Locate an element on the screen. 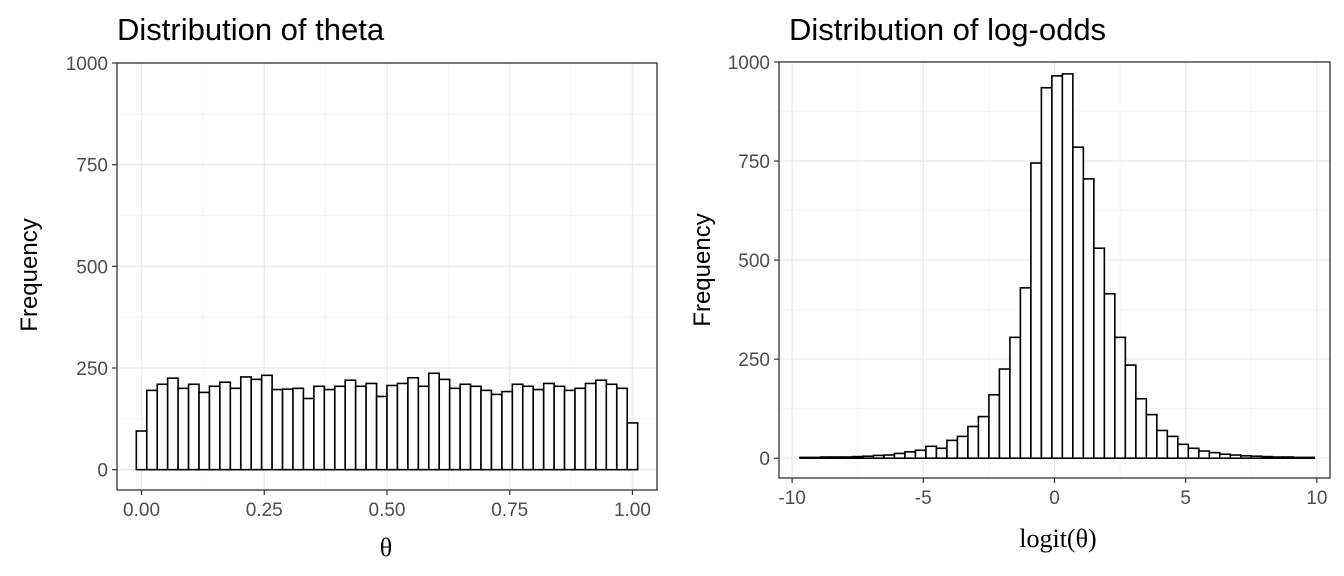 Image resolution: width=1344 pixels, height=576 pixels. x-tick-label: 1.00 is located at coordinates (632, 510).